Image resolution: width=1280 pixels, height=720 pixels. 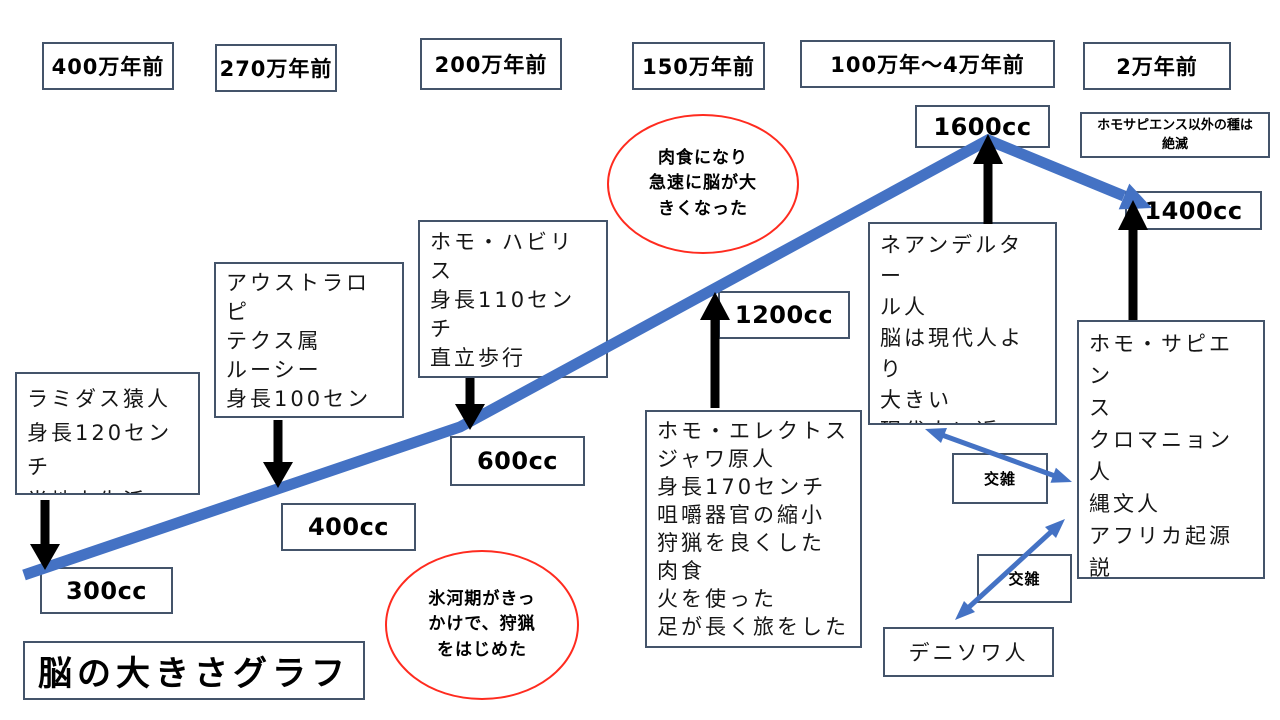 What do you see at coordinates (108, 66) in the screenshot?
I see `time-label-400man: 400万年前` at bounding box center [108, 66].